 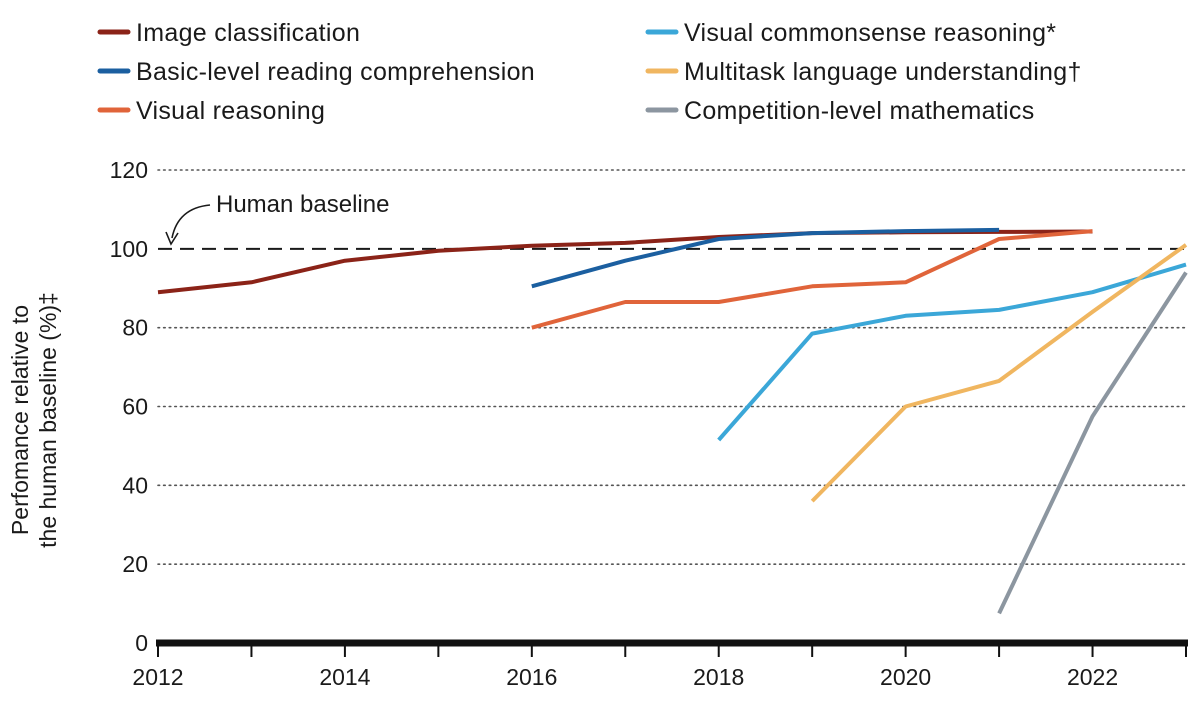 I want to click on series-line-visual-reasoning, so click(x=812, y=279).